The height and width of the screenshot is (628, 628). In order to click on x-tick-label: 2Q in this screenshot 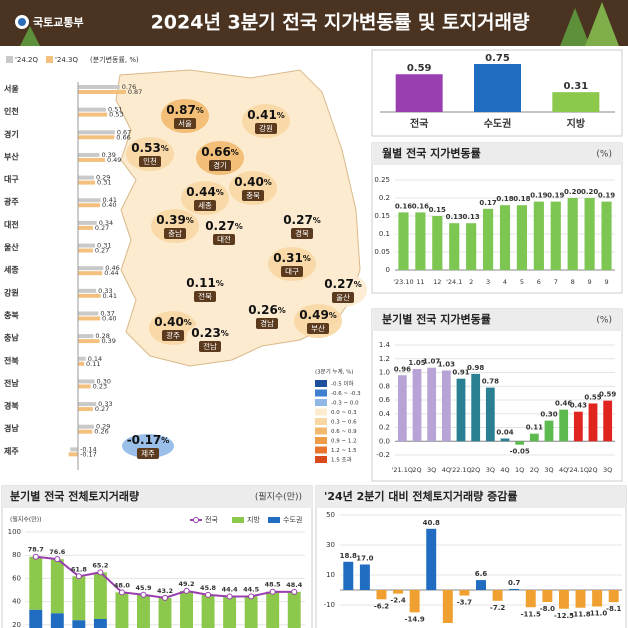, I will do `click(475, 470)`.